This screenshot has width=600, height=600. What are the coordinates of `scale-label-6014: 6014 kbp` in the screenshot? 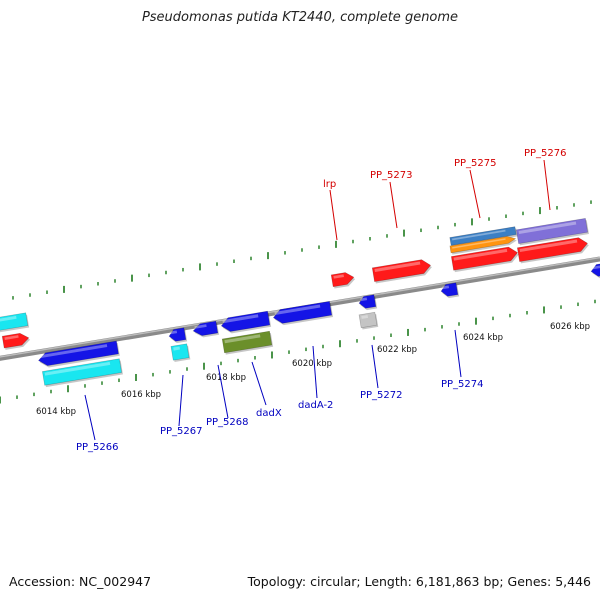 It's located at (56, 412).